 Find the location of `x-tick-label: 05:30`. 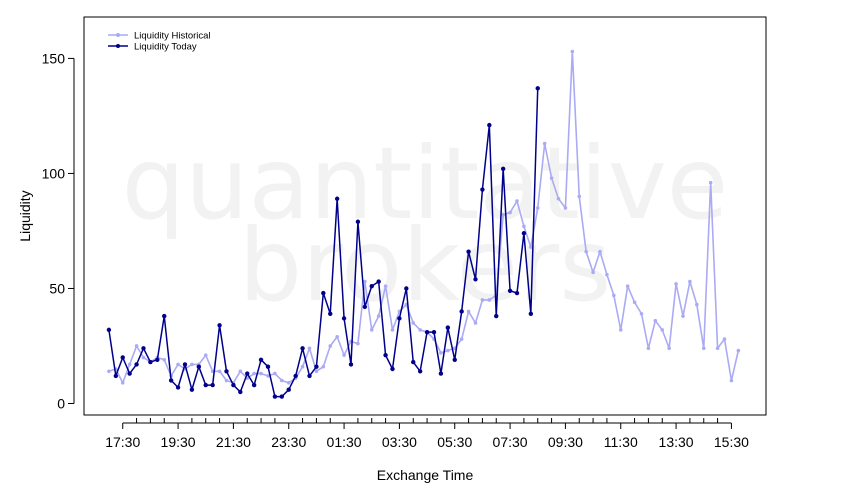

x-tick-label: 05:30 is located at coordinates (454, 442).